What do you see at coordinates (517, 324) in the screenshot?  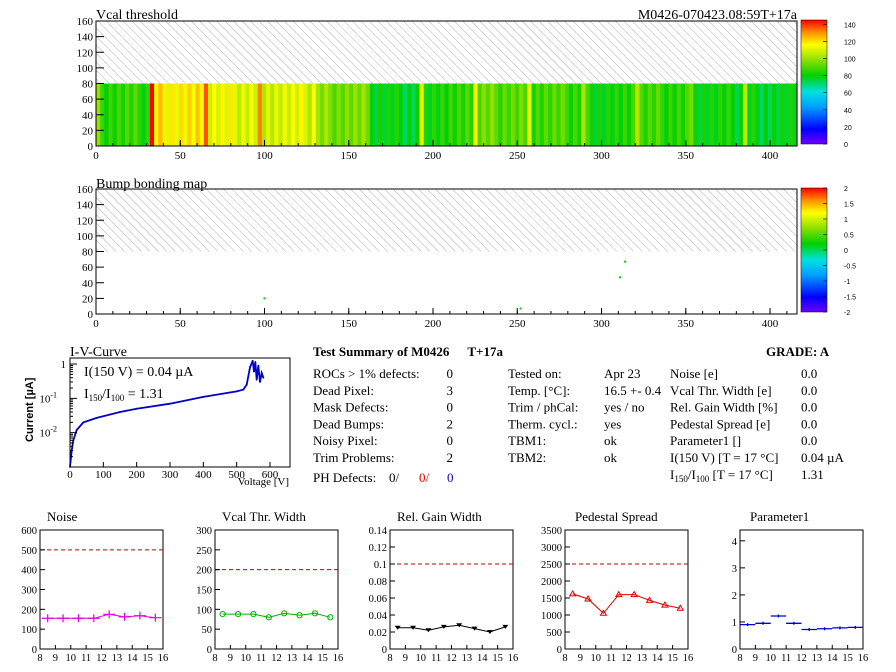 I see `x-tick-label: 250` at bounding box center [517, 324].